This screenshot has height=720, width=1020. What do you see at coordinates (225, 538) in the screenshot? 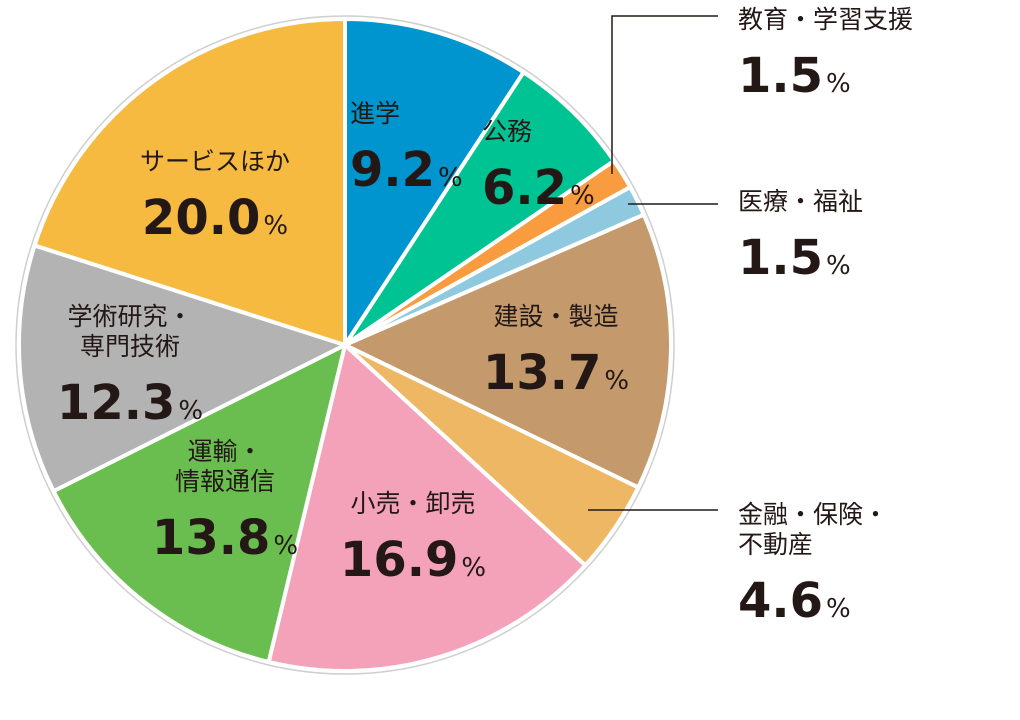
I see `slice-value-label: 13.8%` at bounding box center [225, 538].